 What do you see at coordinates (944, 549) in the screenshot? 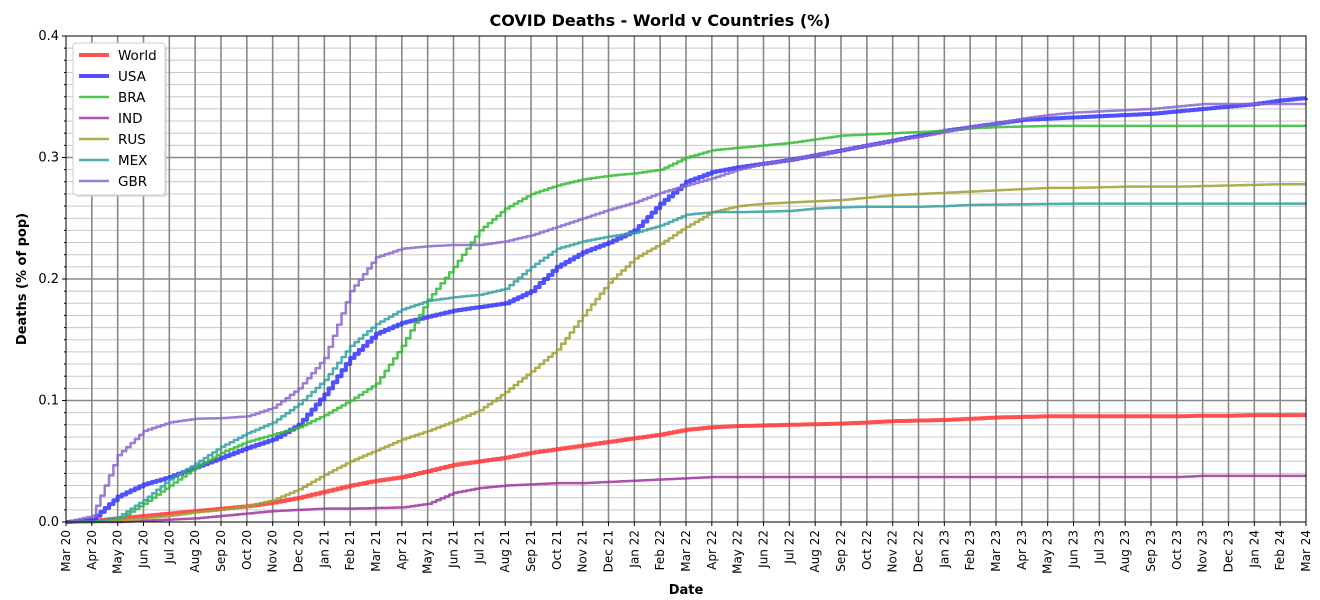
I see `x-tick-label: Jan 23` at bounding box center [944, 549].